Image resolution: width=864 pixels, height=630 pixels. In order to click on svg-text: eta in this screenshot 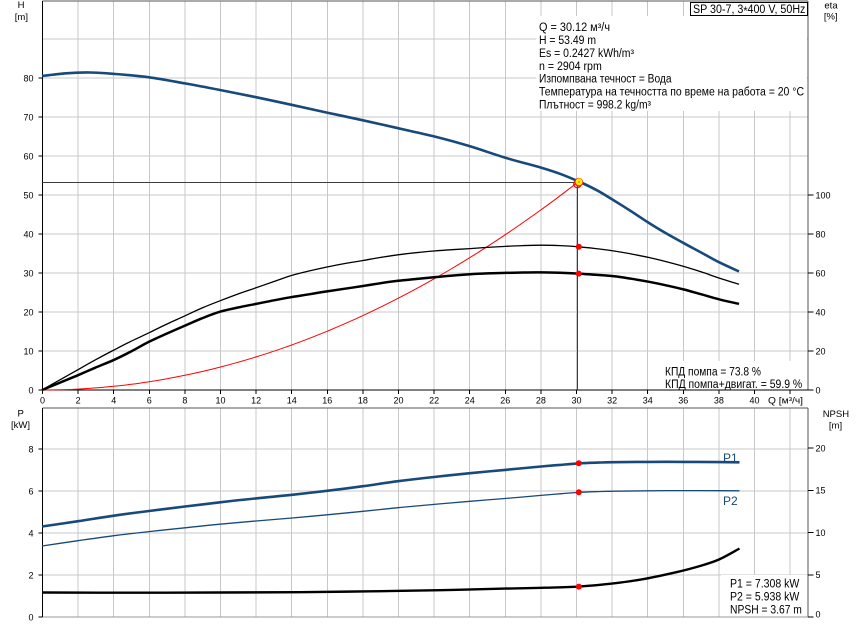, I will do `click(831, 5)`.